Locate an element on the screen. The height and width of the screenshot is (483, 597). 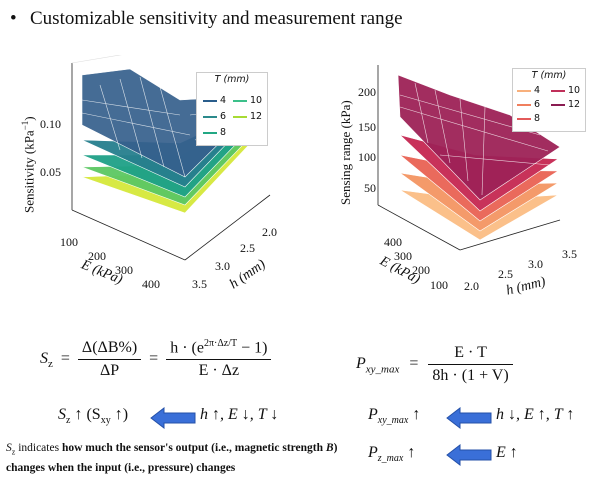
sensing-range-legend: T (mm) 4 10 6 12 8 is located at coordinates (549, 100).